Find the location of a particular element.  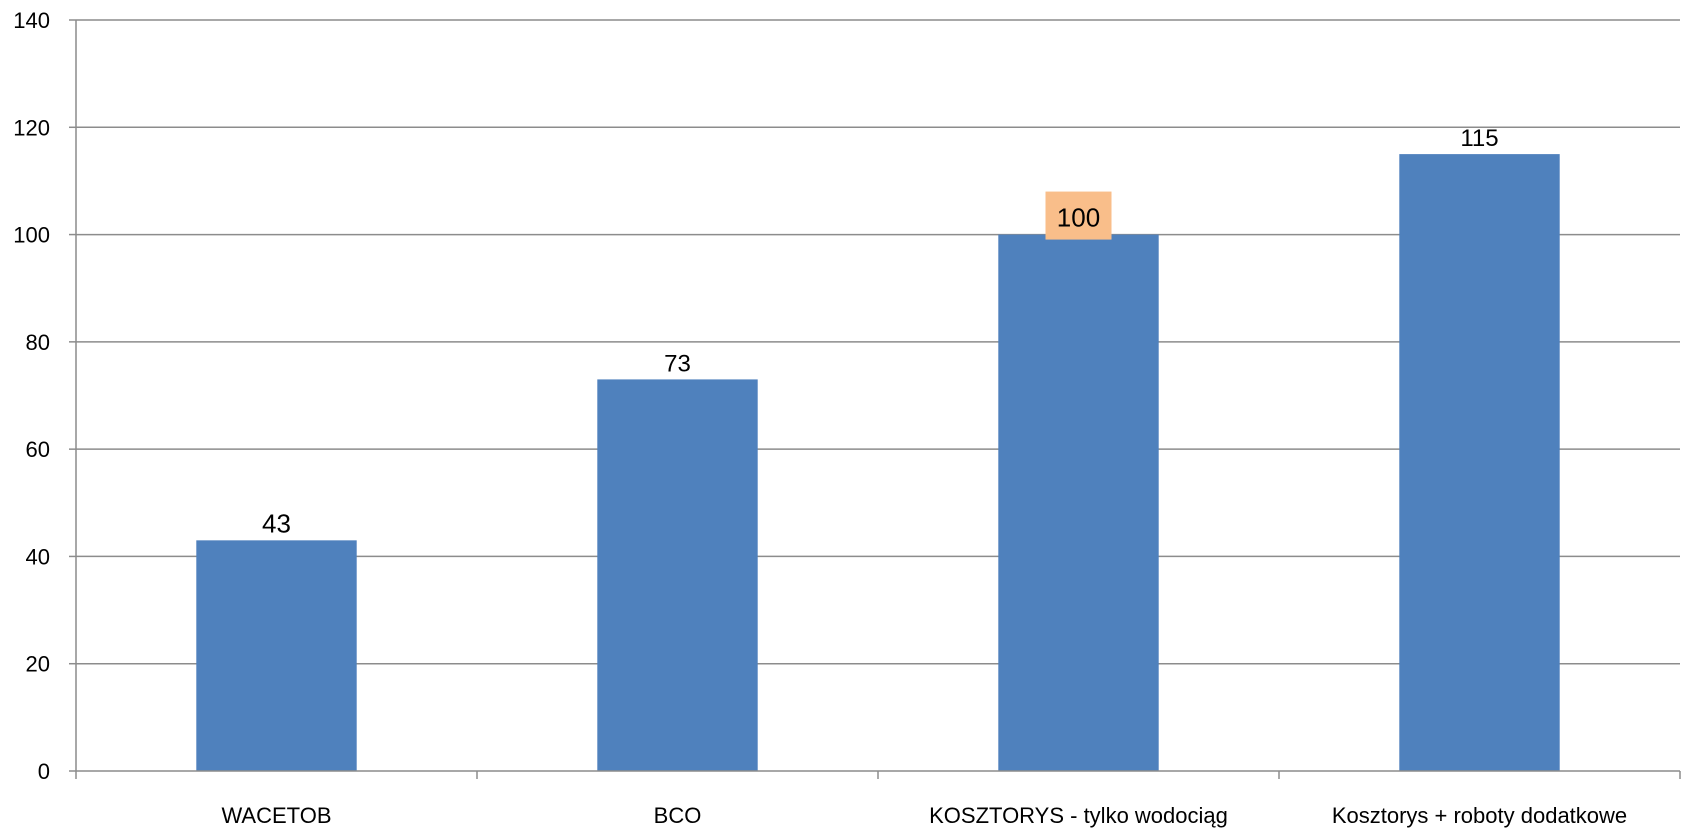

y-tick-label: 60 is located at coordinates (38, 449).